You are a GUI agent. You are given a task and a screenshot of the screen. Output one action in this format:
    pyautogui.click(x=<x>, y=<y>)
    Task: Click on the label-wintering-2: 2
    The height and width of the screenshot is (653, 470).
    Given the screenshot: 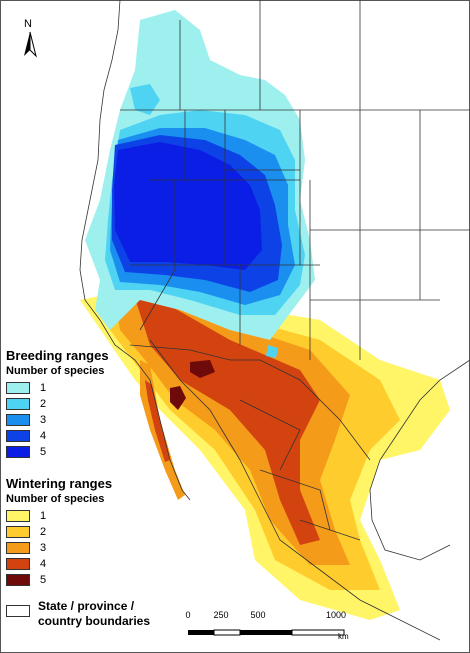 What is the action you would take?
    pyautogui.click(x=43, y=532)
    